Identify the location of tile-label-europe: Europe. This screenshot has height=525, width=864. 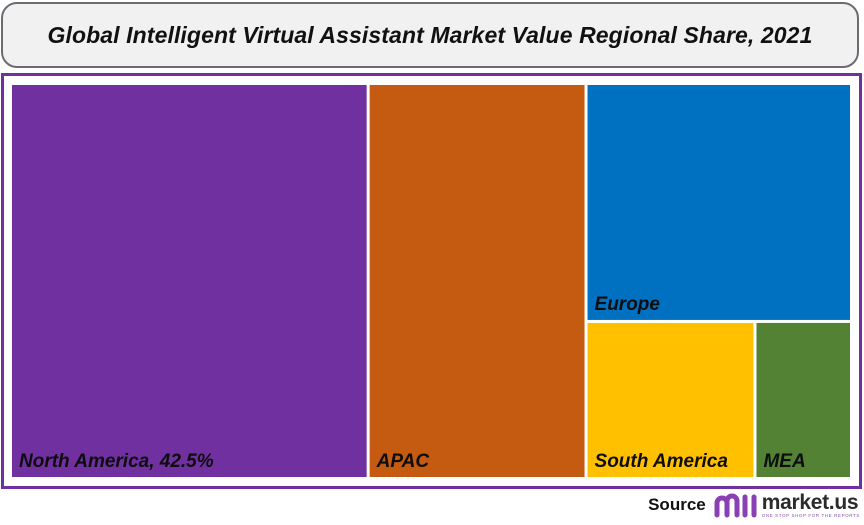
(628, 304).